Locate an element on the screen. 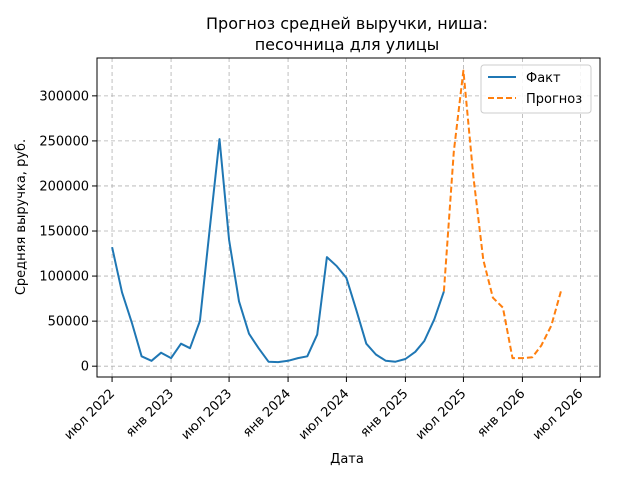  x-tick-label: янв 2025 is located at coordinates (385, 413).